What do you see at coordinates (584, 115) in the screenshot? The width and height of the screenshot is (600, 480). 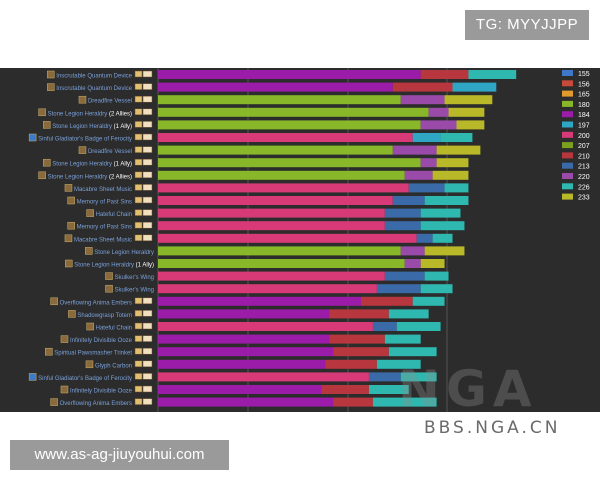 I see `legend-label: 184` at bounding box center [584, 115].